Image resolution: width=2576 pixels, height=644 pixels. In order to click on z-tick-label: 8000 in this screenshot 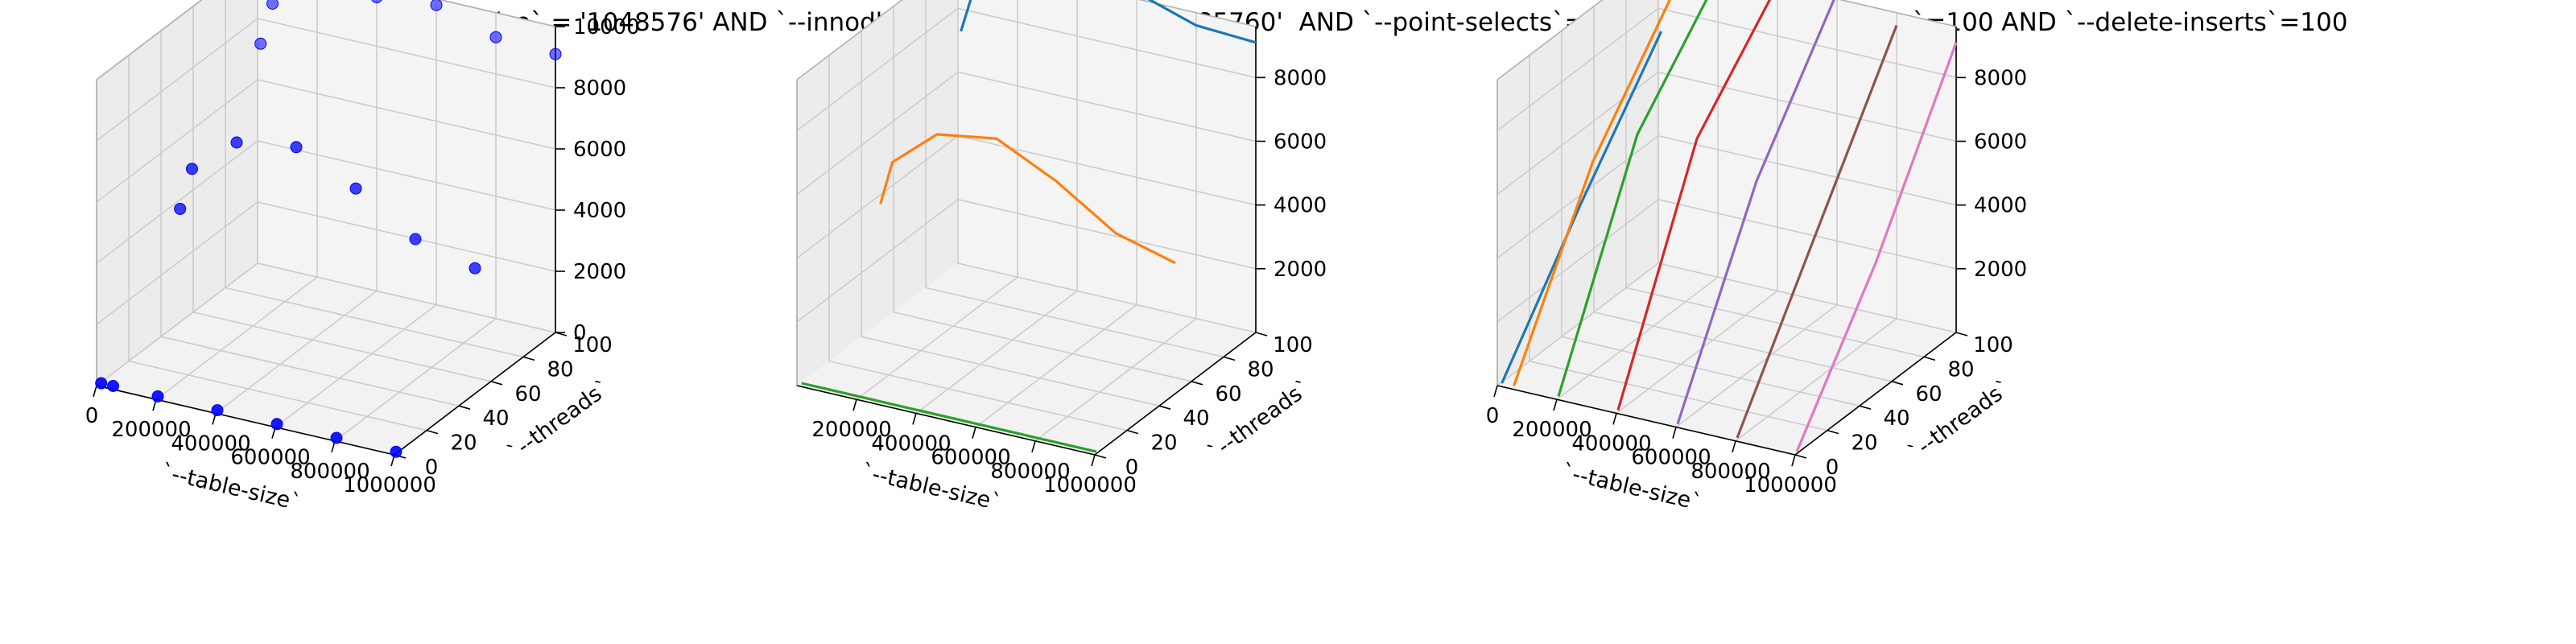, I will do `click(2000, 78)`.